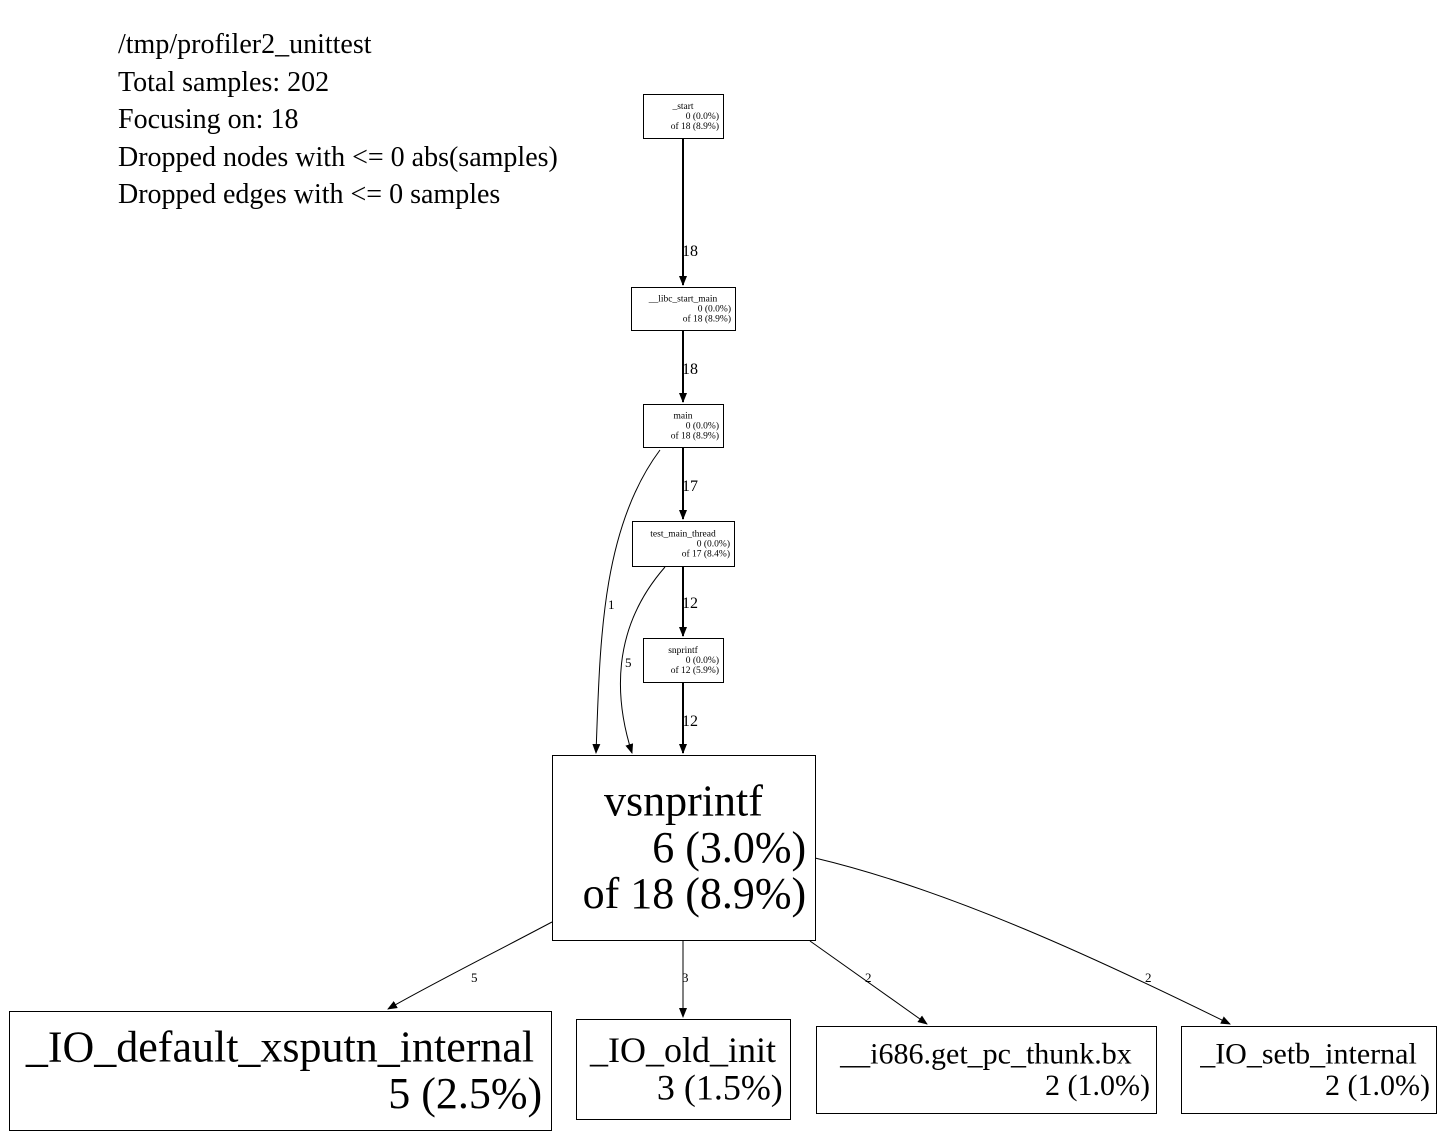 The width and height of the screenshot is (1443, 1147). Describe the element at coordinates (695, 670) in the screenshot. I see `node-cumulative-samples: of 12 (5.9%)` at that location.